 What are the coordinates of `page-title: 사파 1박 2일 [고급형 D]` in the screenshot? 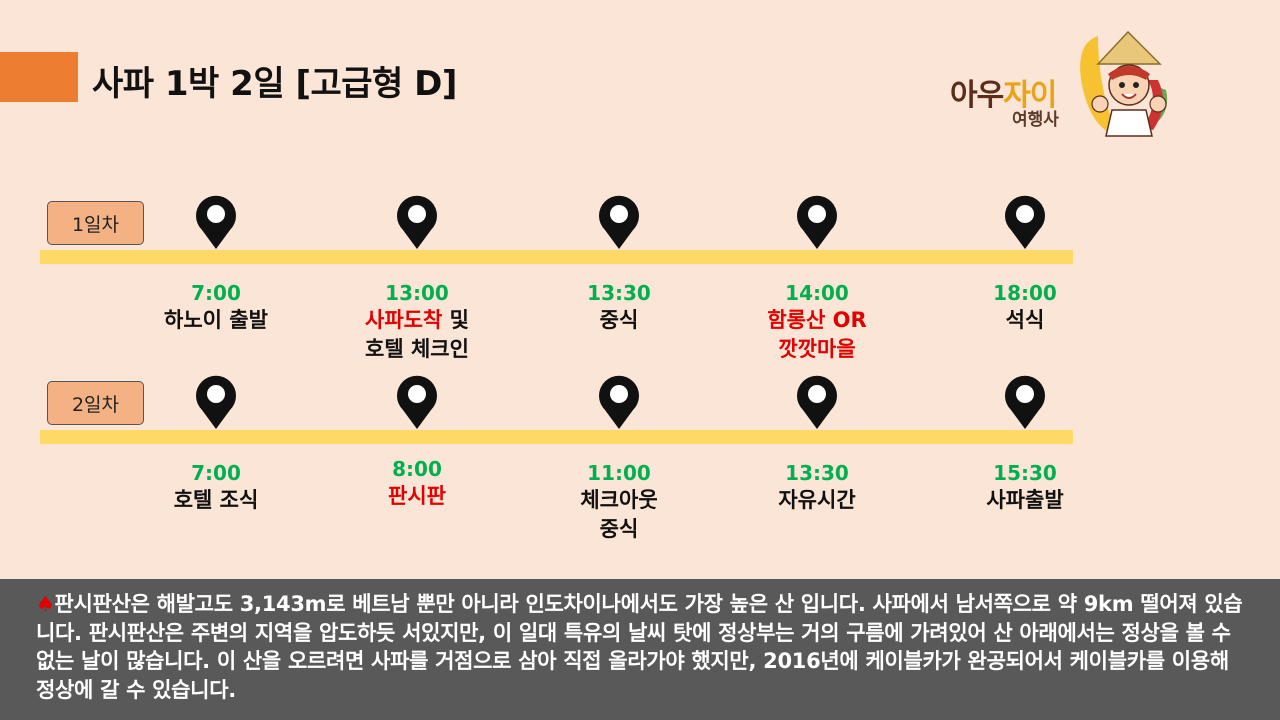 It's located at (274, 84).